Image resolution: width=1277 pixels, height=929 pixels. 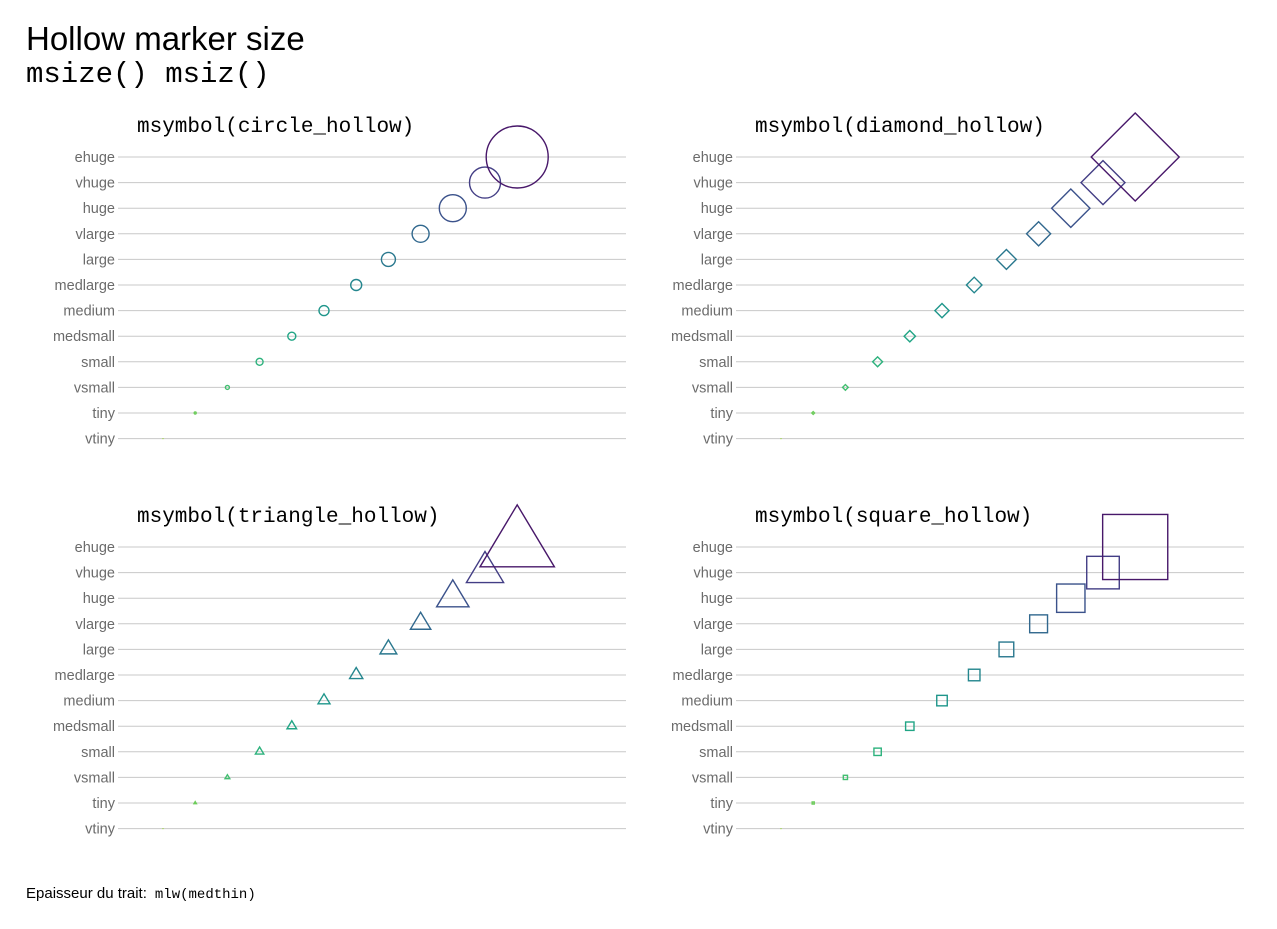 What do you see at coordinates (894, 517) in the screenshot?
I see `panel-title: msymbol(square_hollow)` at bounding box center [894, 517].